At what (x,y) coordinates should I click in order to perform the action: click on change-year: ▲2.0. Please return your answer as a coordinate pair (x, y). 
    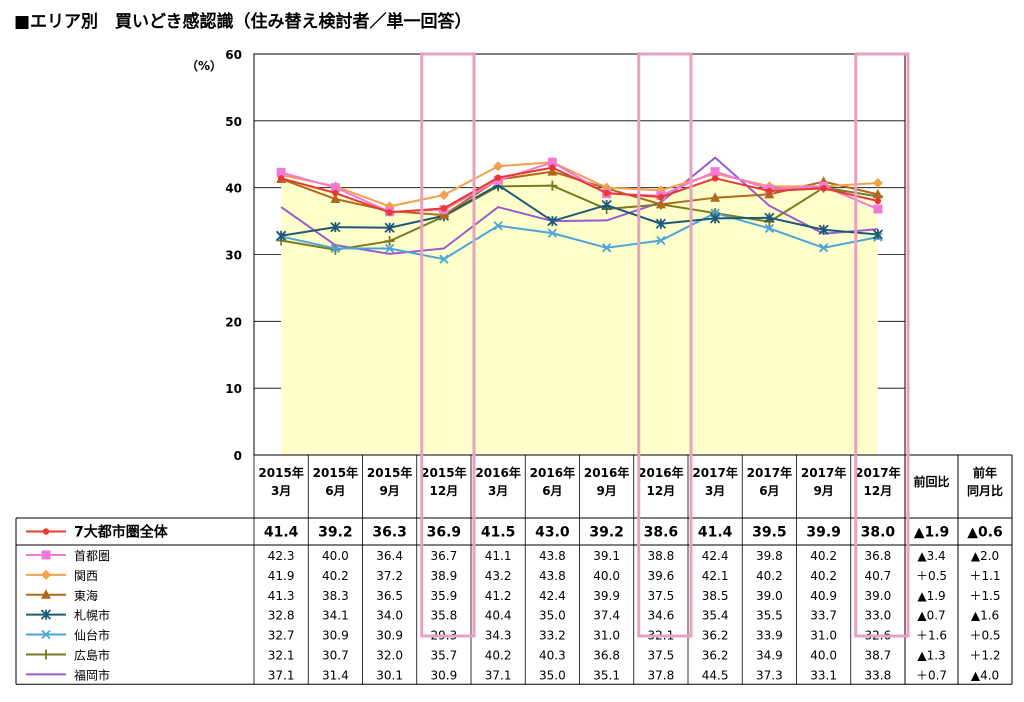
    Looking at the image, I should click on (985, 556).